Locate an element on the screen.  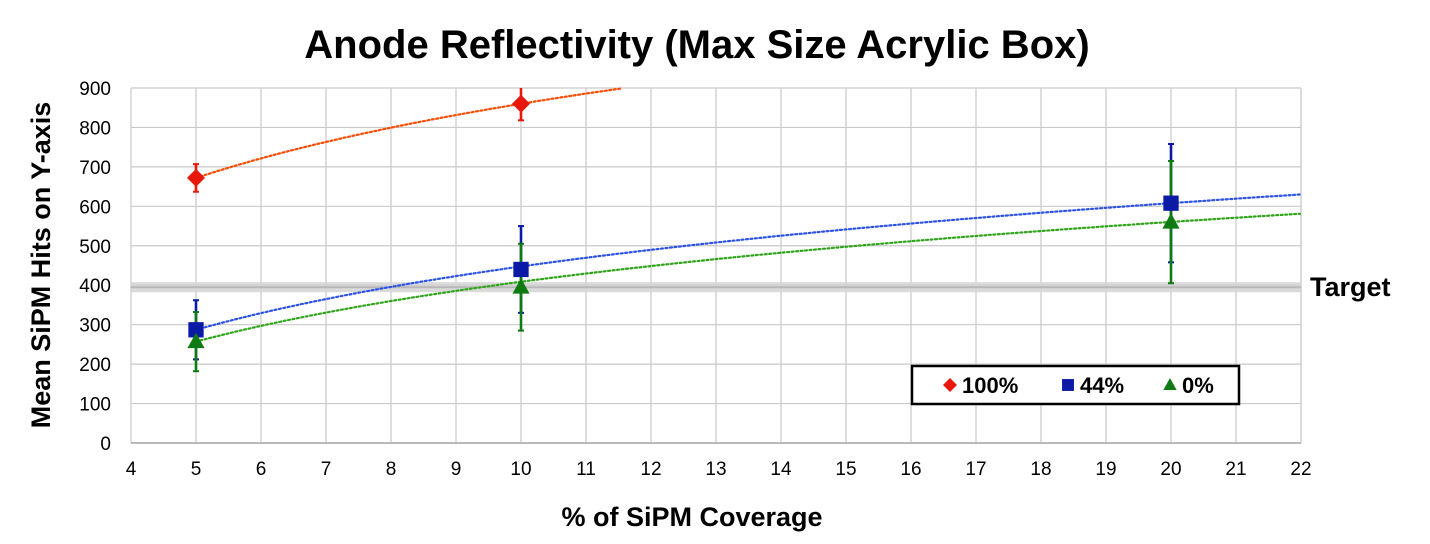
y-tick-label: 100 is located at coordinates (95, 405).